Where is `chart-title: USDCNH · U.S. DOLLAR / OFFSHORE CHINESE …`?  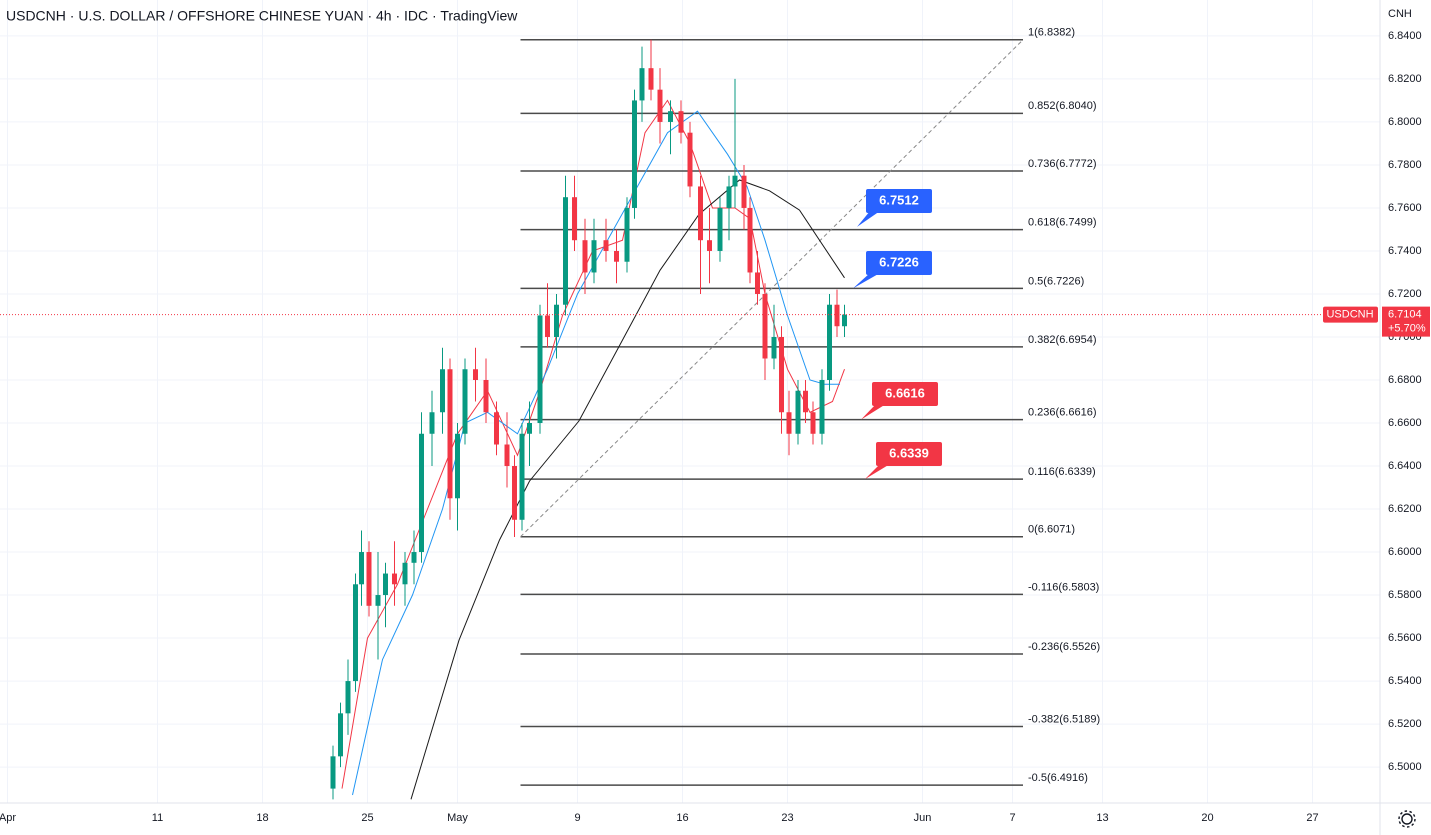
chart-title: USDCNH · U.S. DOLLAR / OFFSHORE CHINESE … is located at coordinates (262, 16).